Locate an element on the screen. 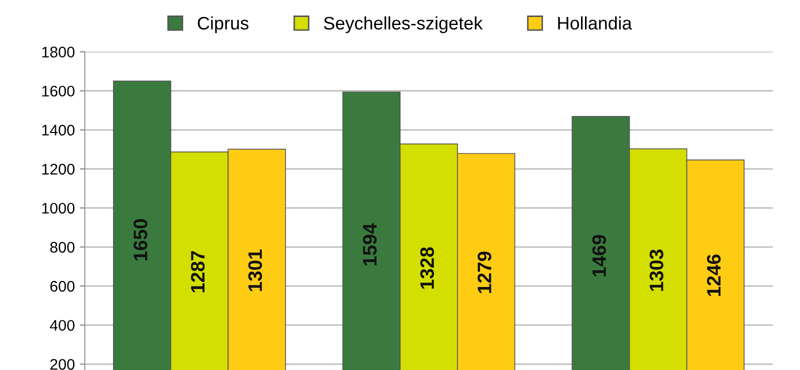 This screenshot has width=800, height=370. data-label: 1301 is located at coordinates (255, 271).